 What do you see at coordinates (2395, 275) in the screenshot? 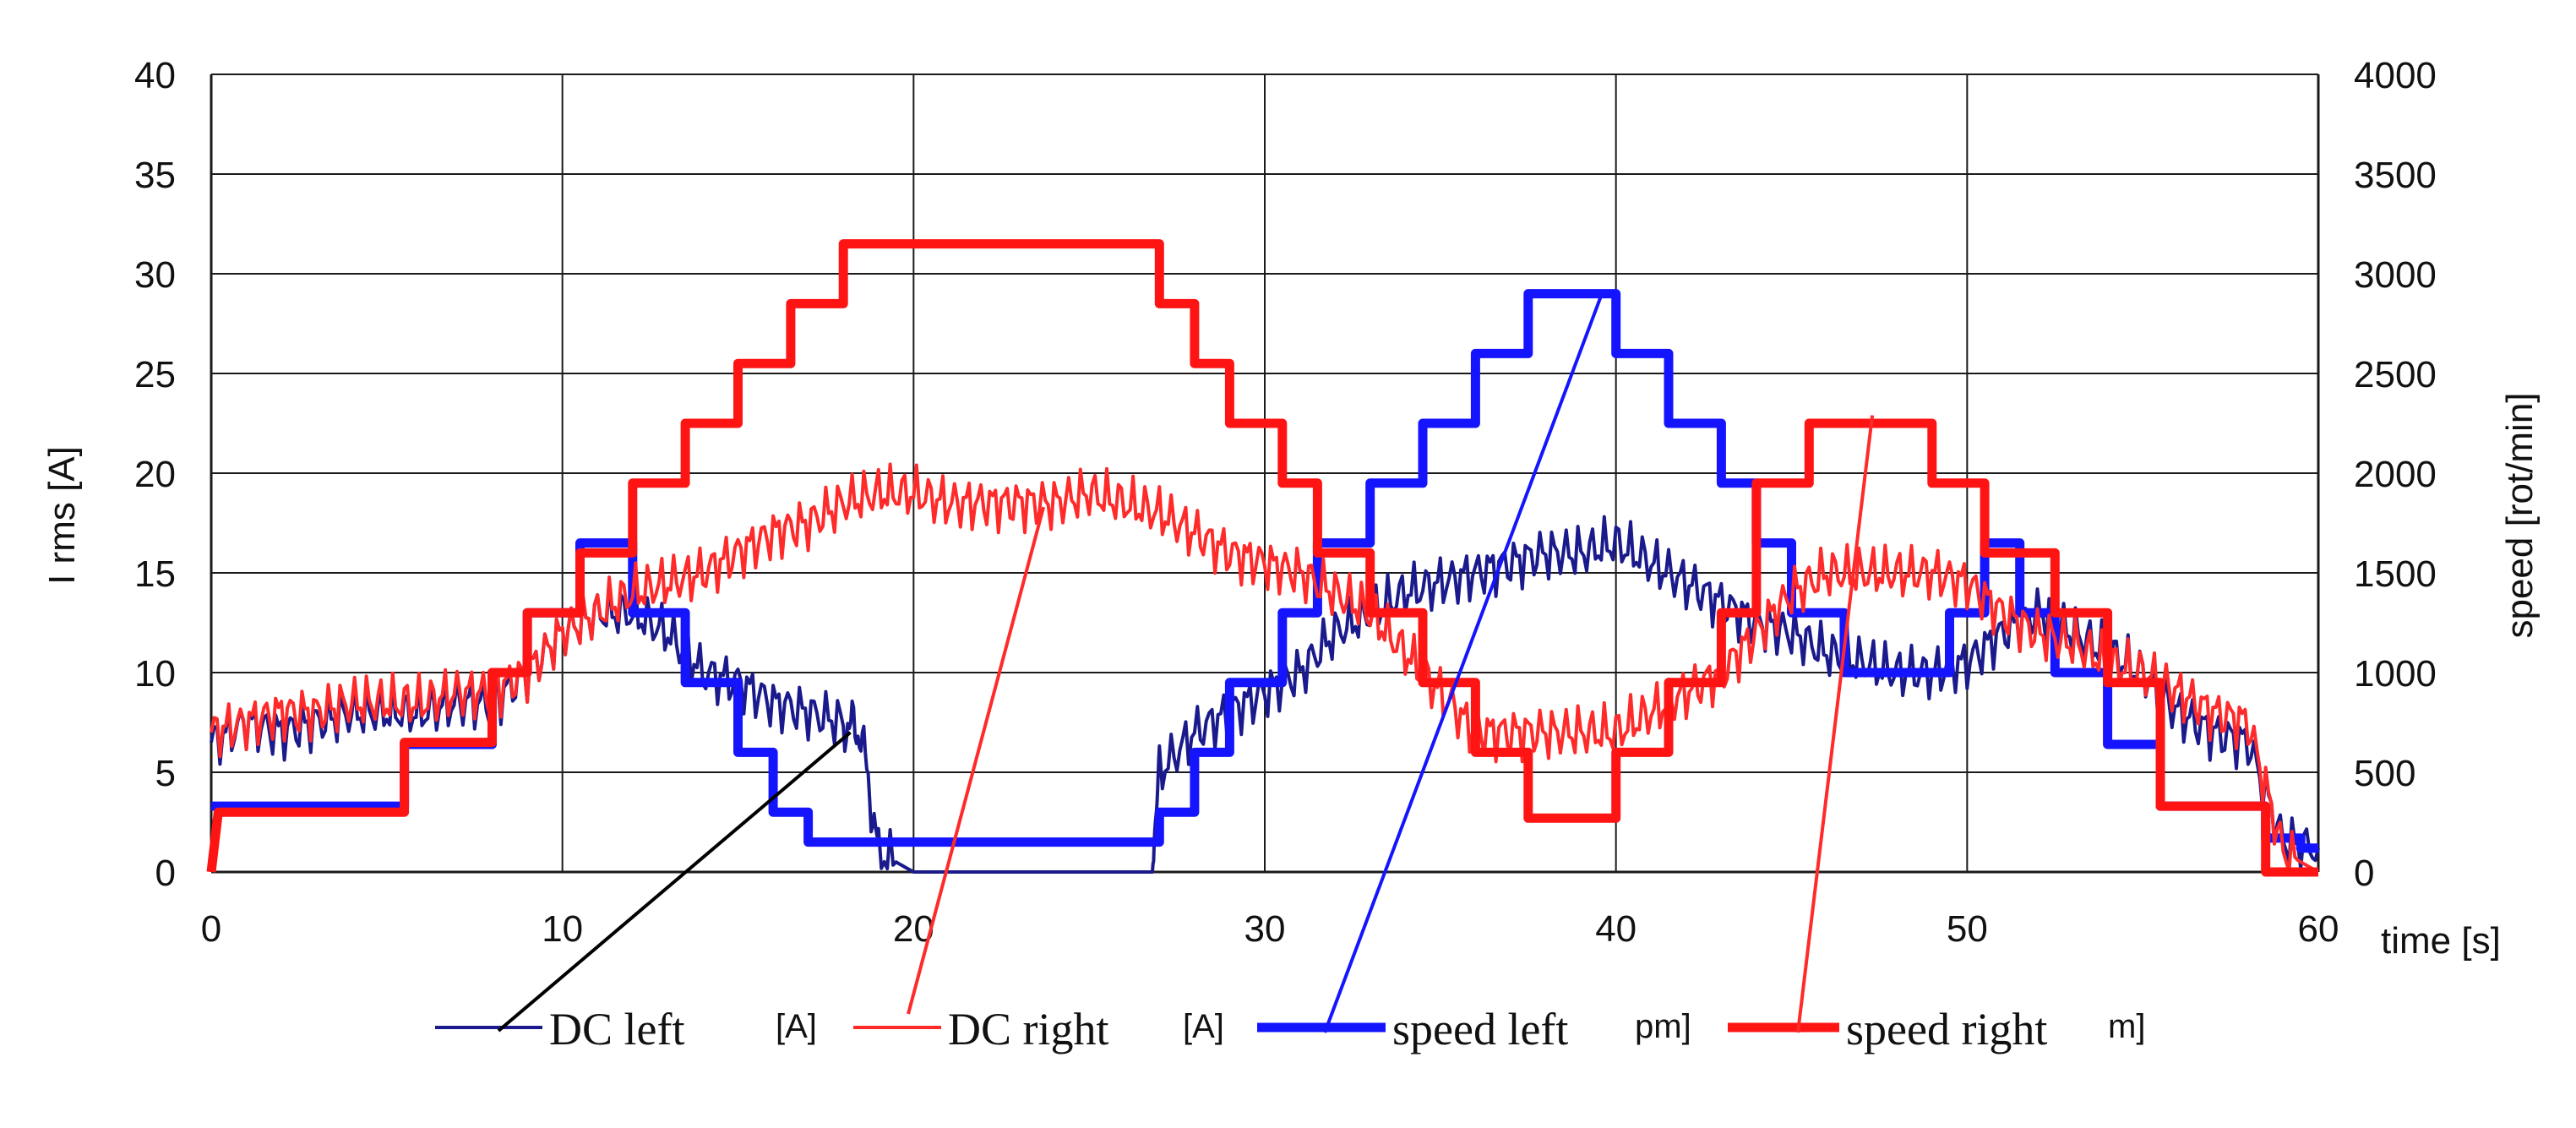
I see `y-right-tick-label: 3000` at bounding box center [2395, 275].